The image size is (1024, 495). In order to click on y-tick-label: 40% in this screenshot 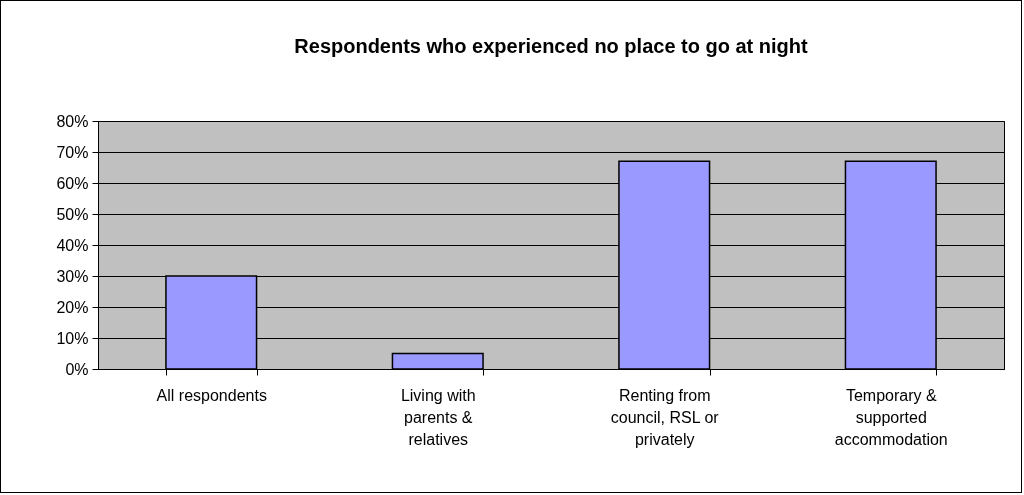, I will do `click(72, 245)`.